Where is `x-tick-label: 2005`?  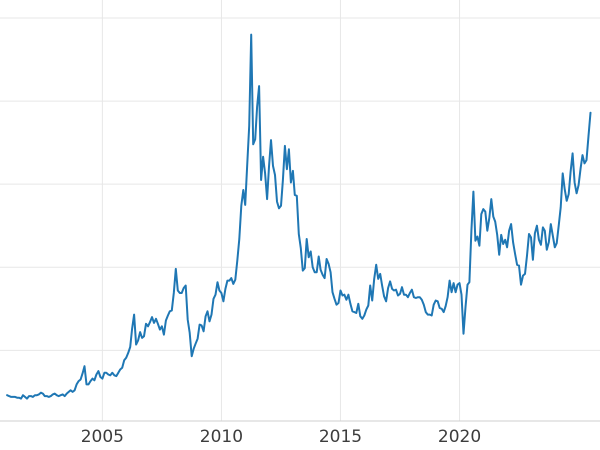 x-tick-label: 2005 is located at coordinates (102, 437).